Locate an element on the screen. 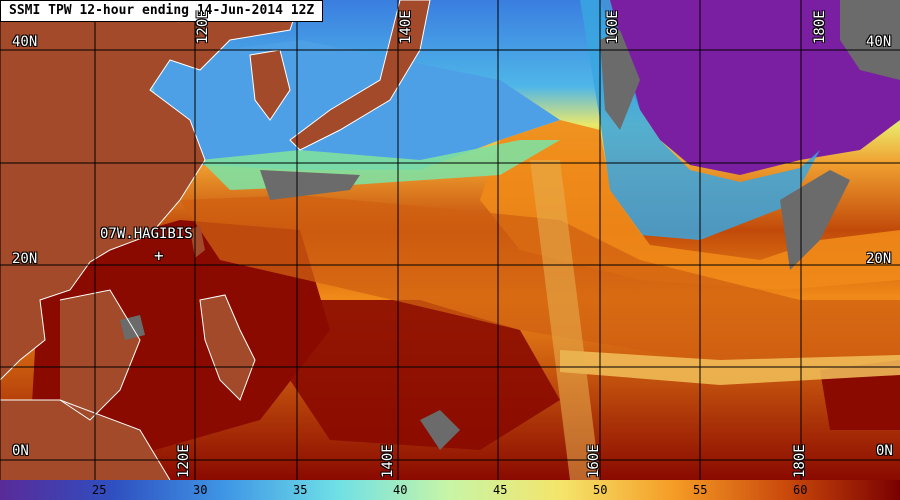  storm-name-label: 07W.HAGIBIS is located at coordinates (146, 234).